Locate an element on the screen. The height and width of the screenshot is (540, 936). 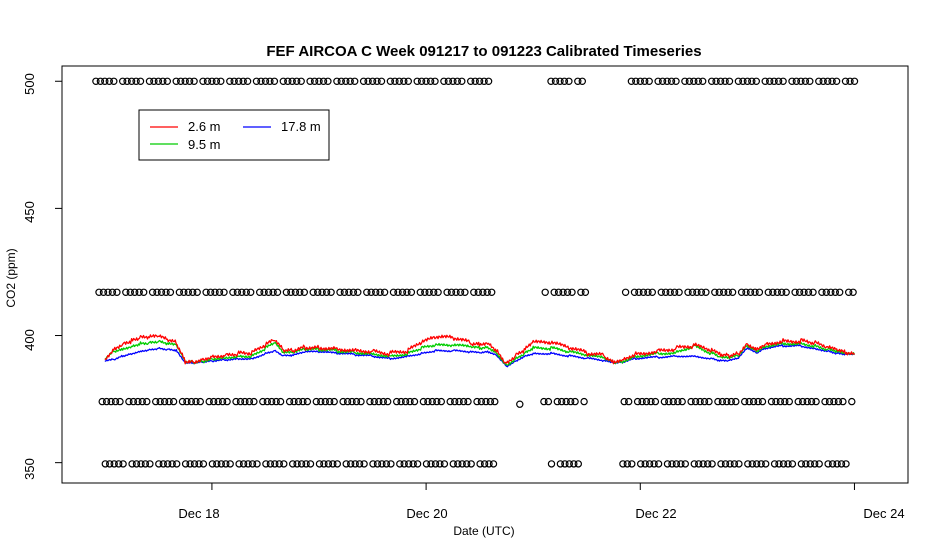
legend-box is located at coordinates (234, 135).